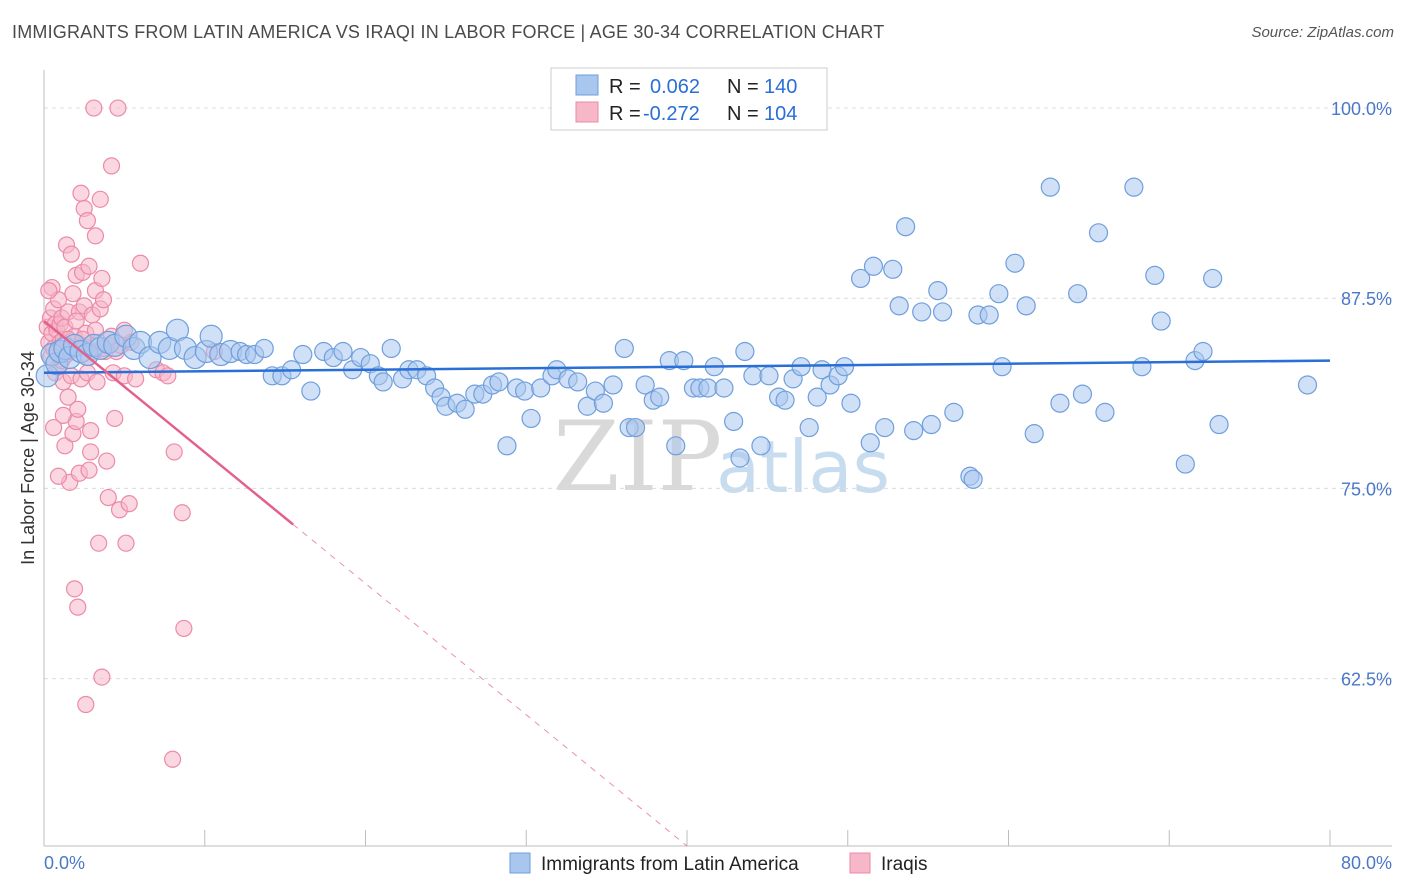  Describe the element at coordinates (904, 864) in the screenshot. I see `bottom-legend-label-pink: Iraqis` at that location.